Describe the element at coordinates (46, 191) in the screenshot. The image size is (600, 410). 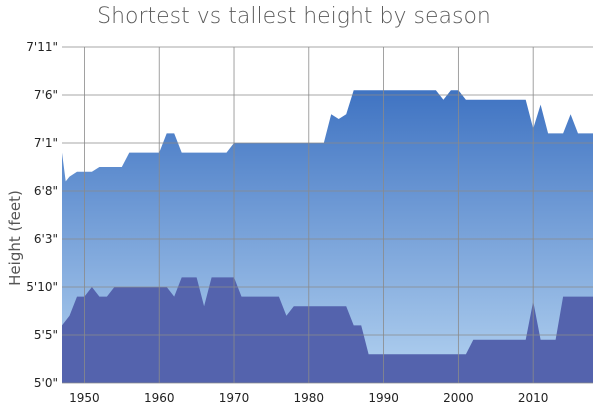
I see `y-tick-label: 6'8"` at that location.